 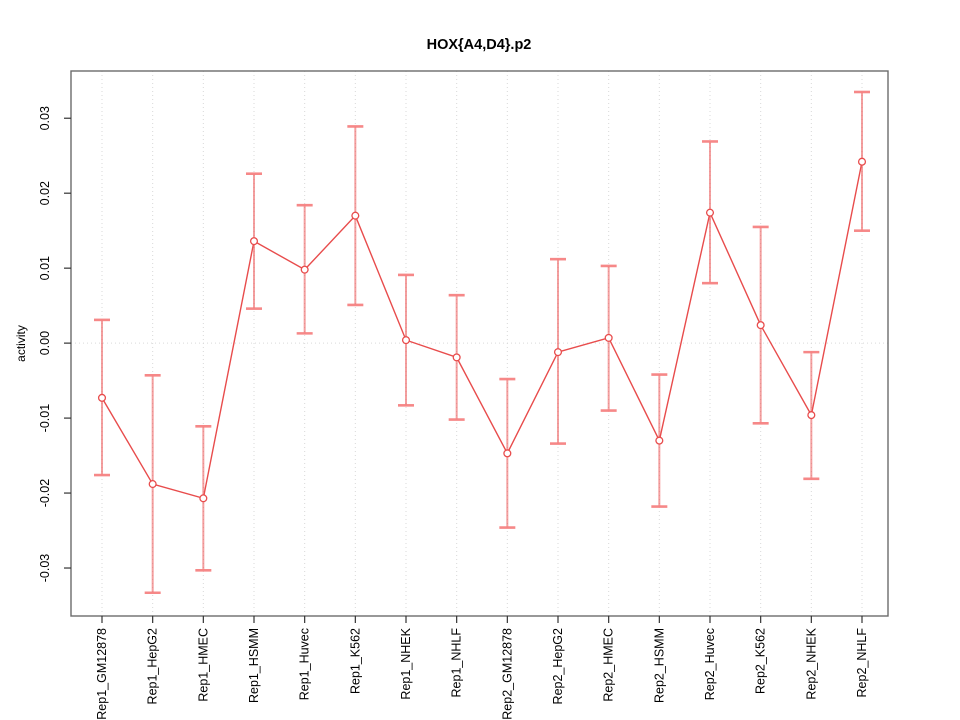 I want to click on y-tick-label: 0.00, so click(x=45, y=343).